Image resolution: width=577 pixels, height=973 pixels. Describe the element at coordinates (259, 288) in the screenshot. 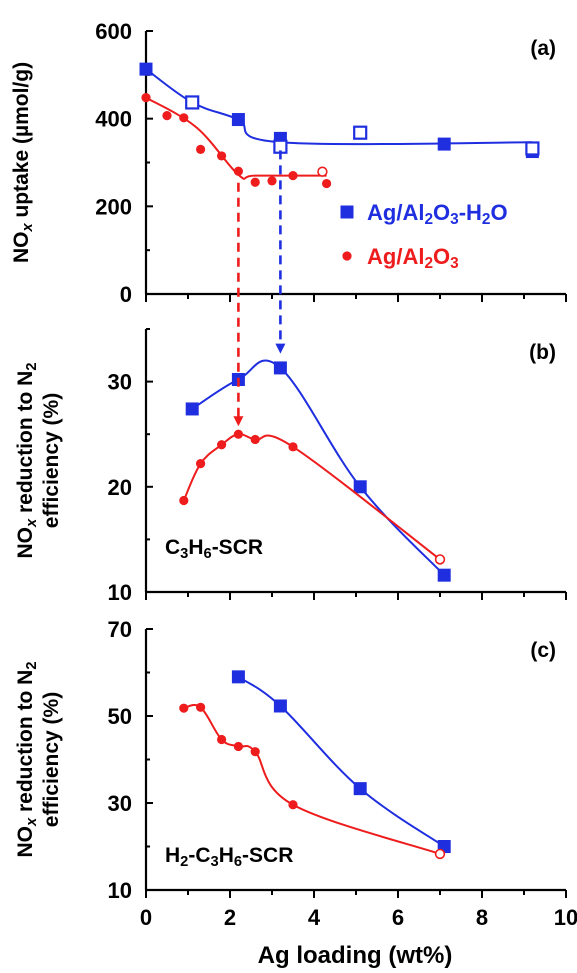

I see `guide-arrows` at that location.